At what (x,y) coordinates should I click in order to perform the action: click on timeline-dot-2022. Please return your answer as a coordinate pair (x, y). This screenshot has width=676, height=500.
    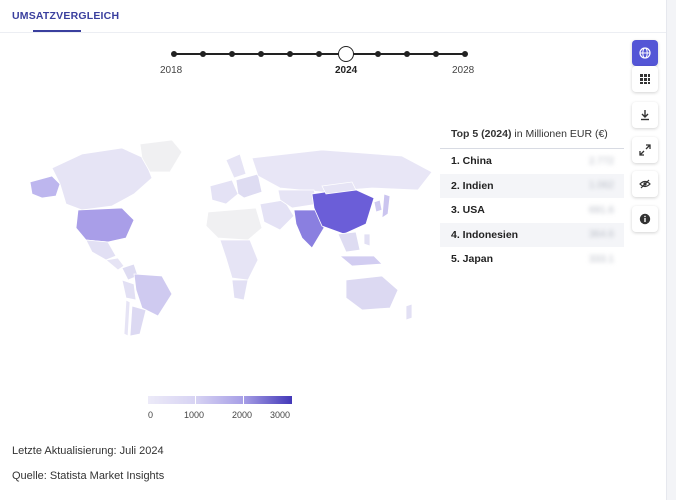
    Looking at the image, I should click on (290, 54).